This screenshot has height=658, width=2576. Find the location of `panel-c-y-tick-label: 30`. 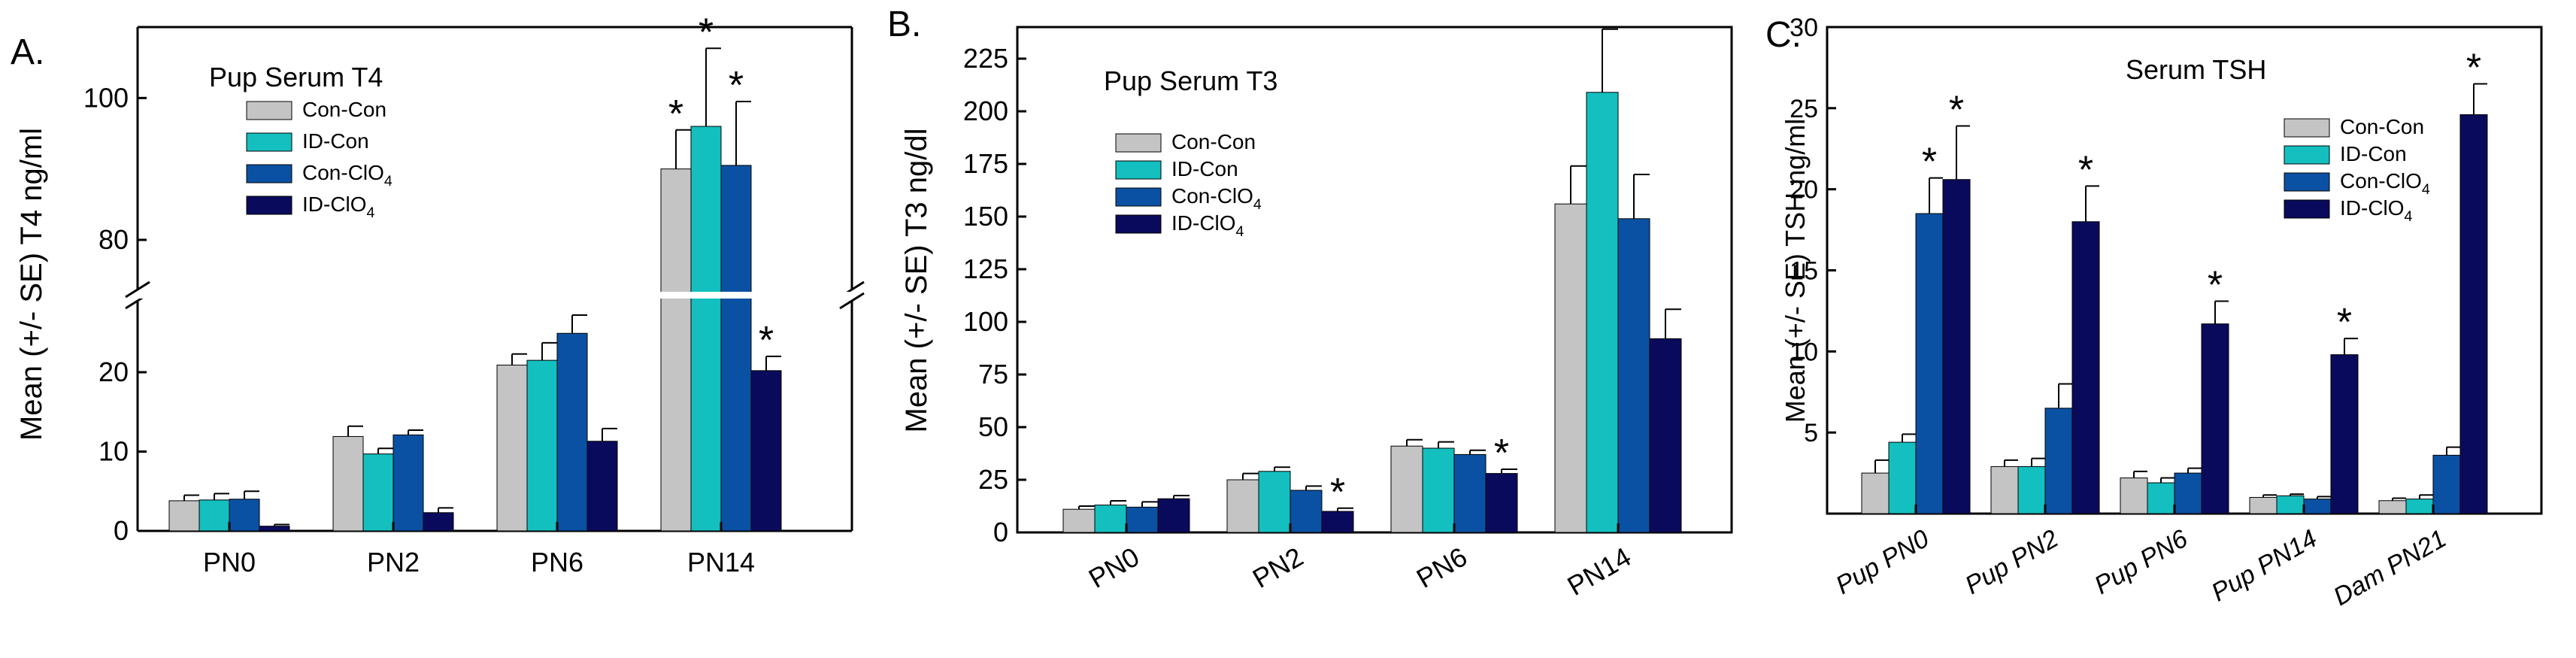

panel-c-y-tick-label: 30 is located at coordinates (1804, 28).